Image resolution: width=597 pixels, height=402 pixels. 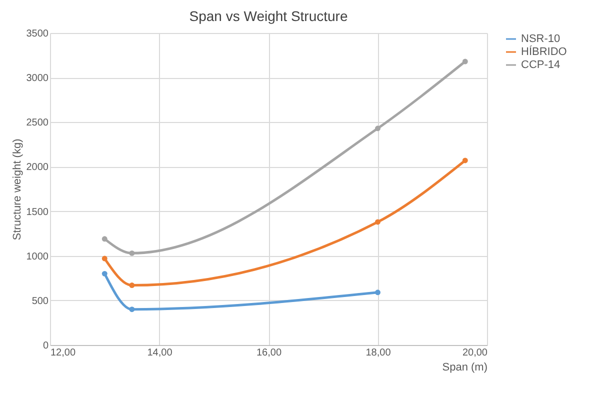 What do you see at coordinates (379, 353) in the screenshot?
I see `x-tick-label: 18,00` at bounding box center [379, 353].